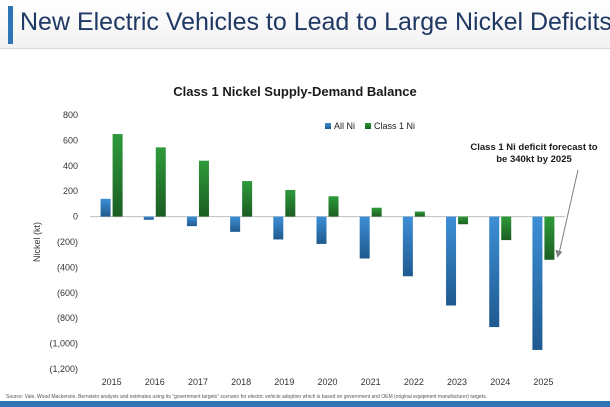 The image size is (610, 407). I want to click on bar-class-1-ni-2019, so click(290, 203).